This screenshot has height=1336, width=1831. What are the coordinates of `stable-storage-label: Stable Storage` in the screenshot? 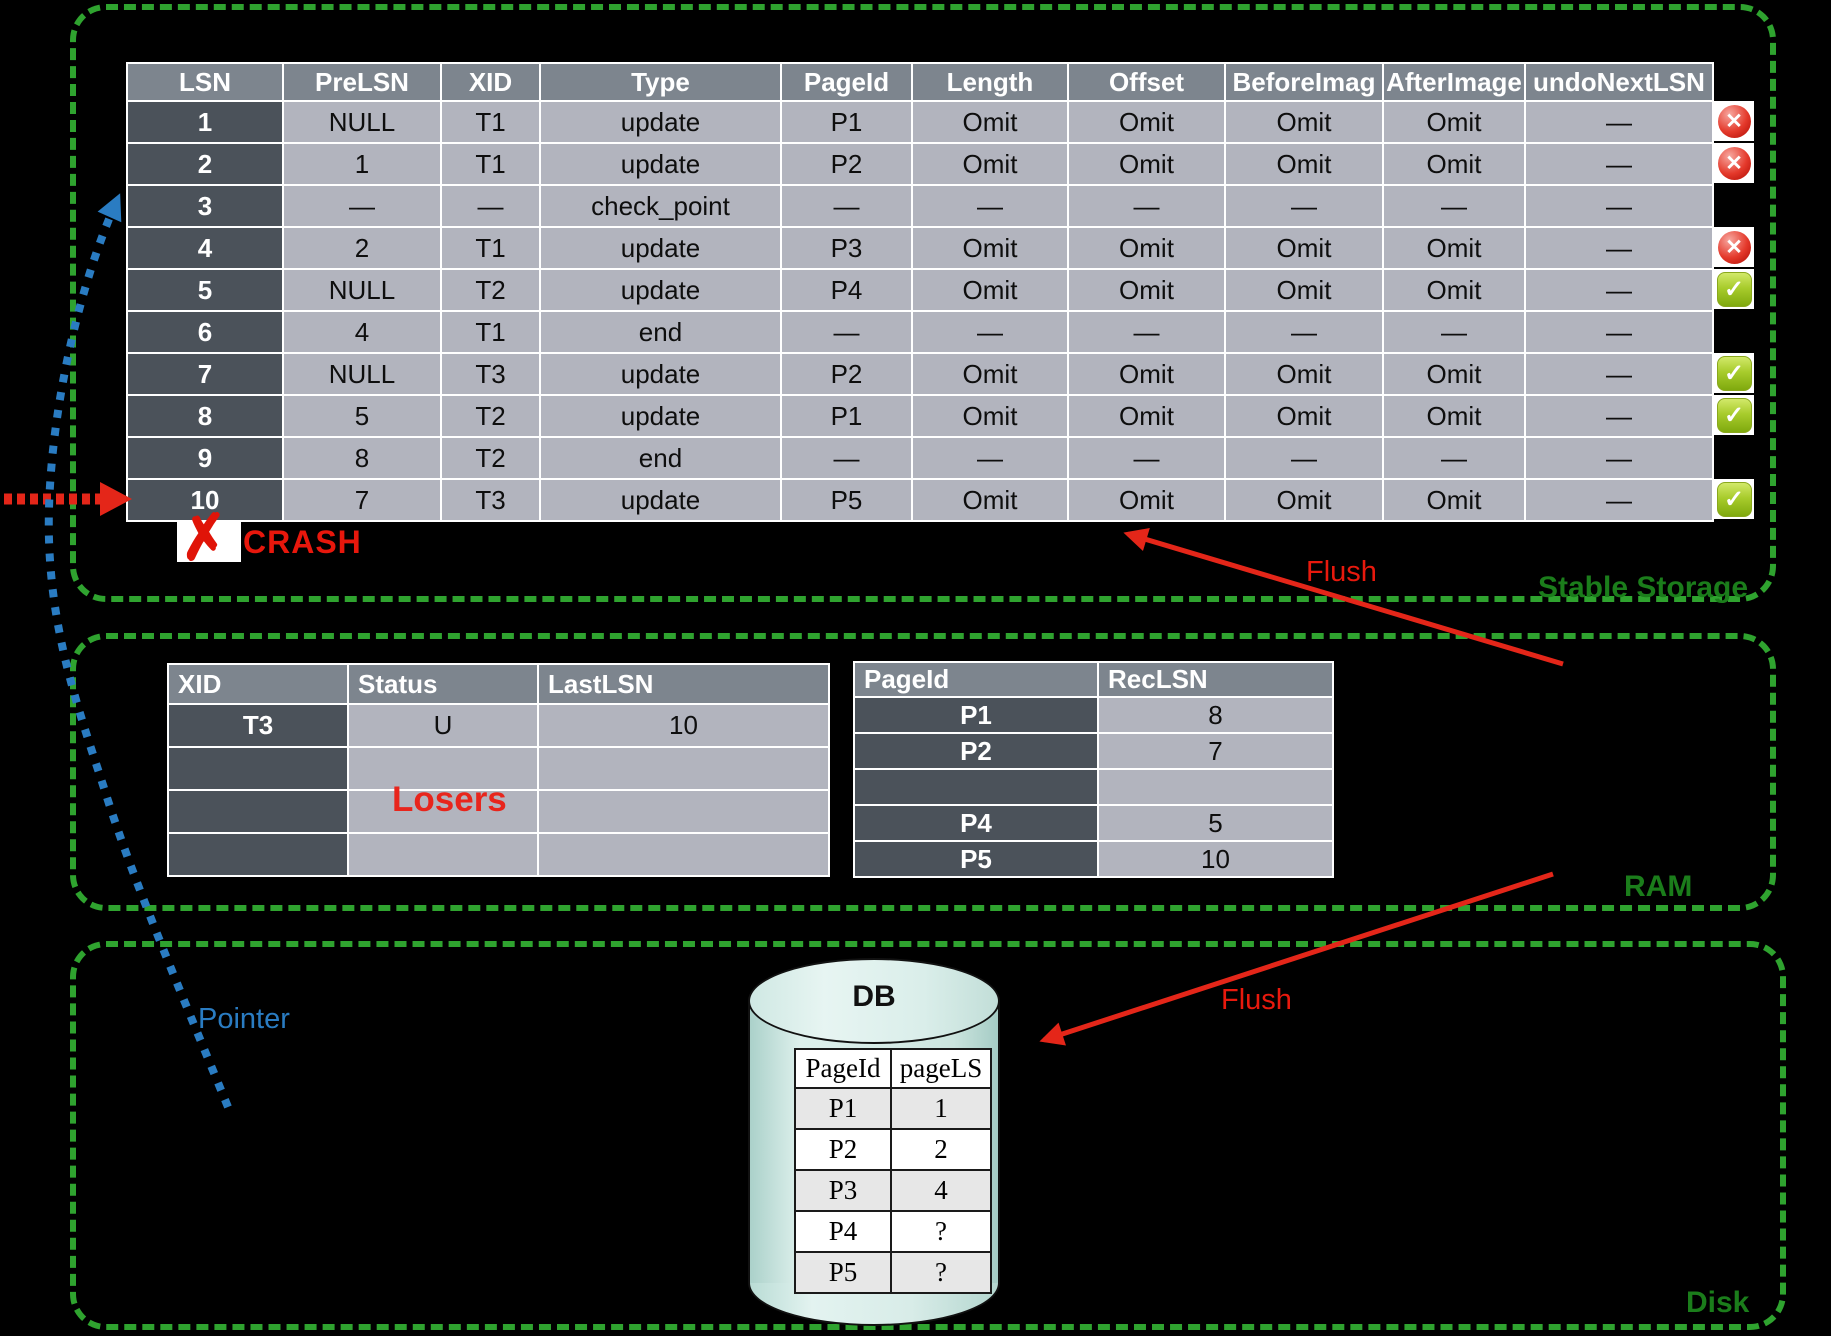 It's located at (1643, 587).